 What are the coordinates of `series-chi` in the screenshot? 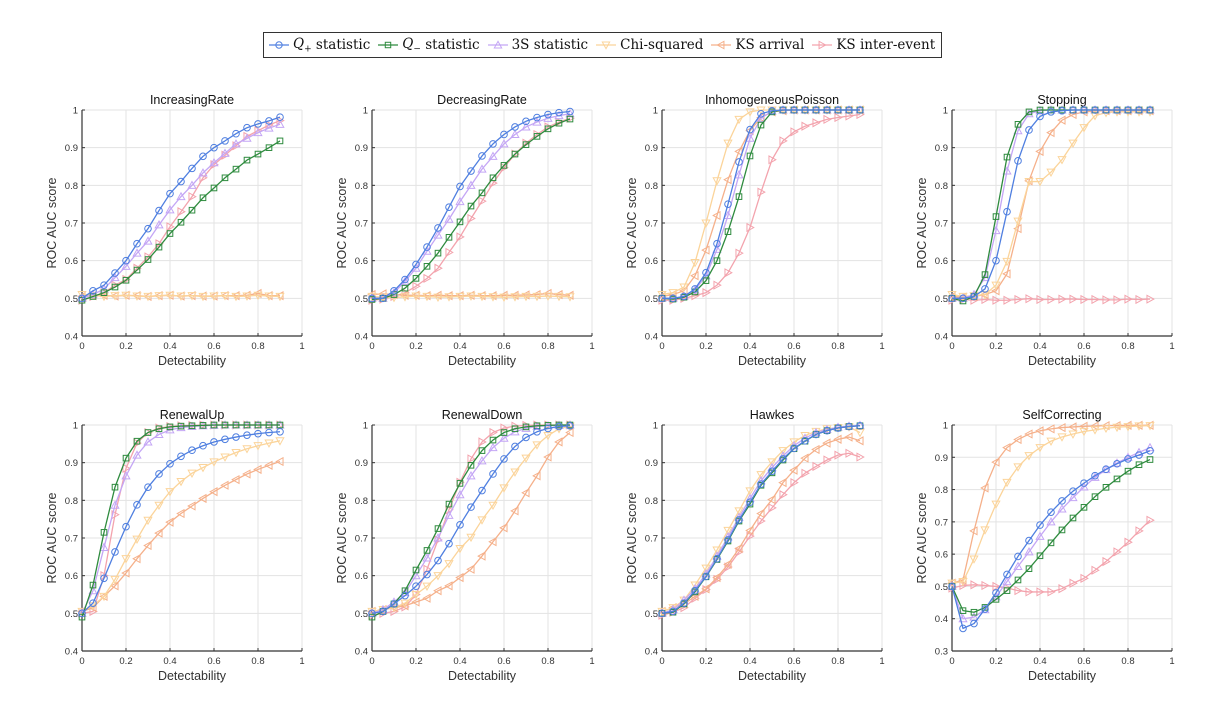 It's located at (1051, 505).